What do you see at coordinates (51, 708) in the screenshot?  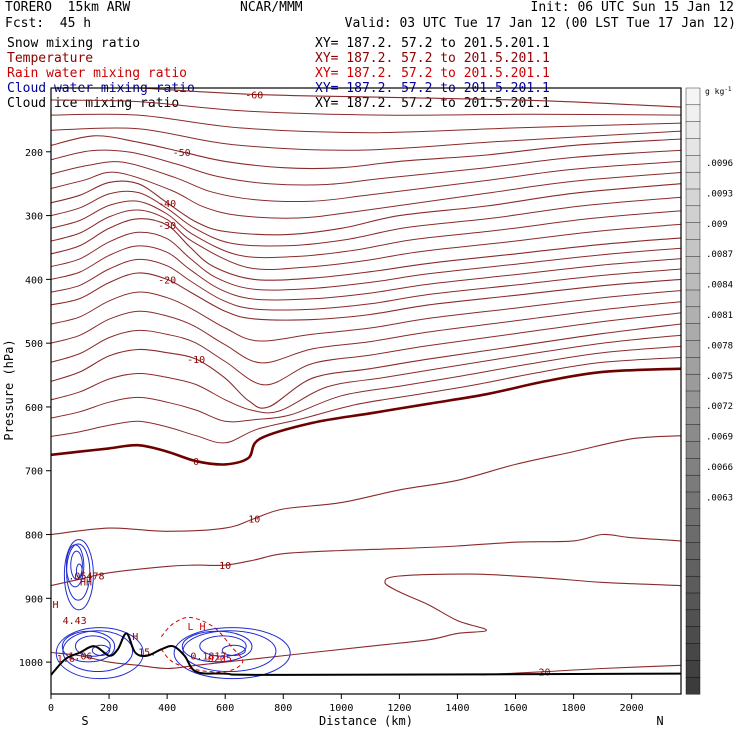 I see `x-tick-label: 0` at bounding box center [51, 708].